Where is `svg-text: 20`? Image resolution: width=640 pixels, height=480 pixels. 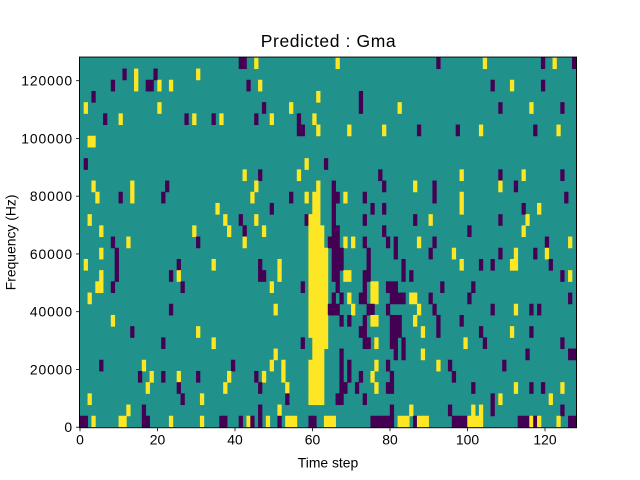
svg-text: 20 is located at coordinates (158, 440).